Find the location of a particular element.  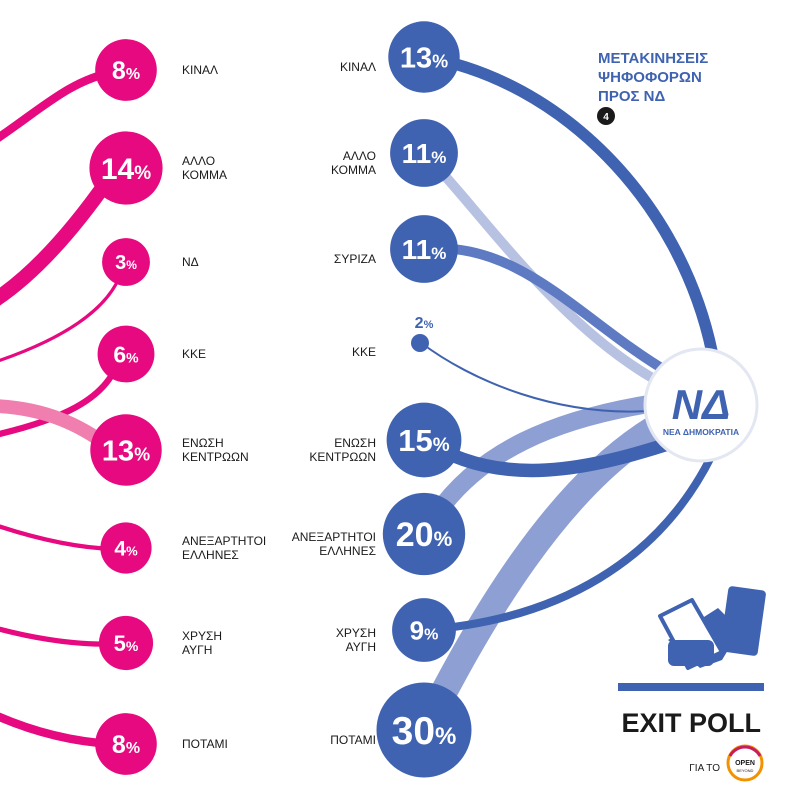

left-bubble-2: 3% is located at coordinates (126, 262).